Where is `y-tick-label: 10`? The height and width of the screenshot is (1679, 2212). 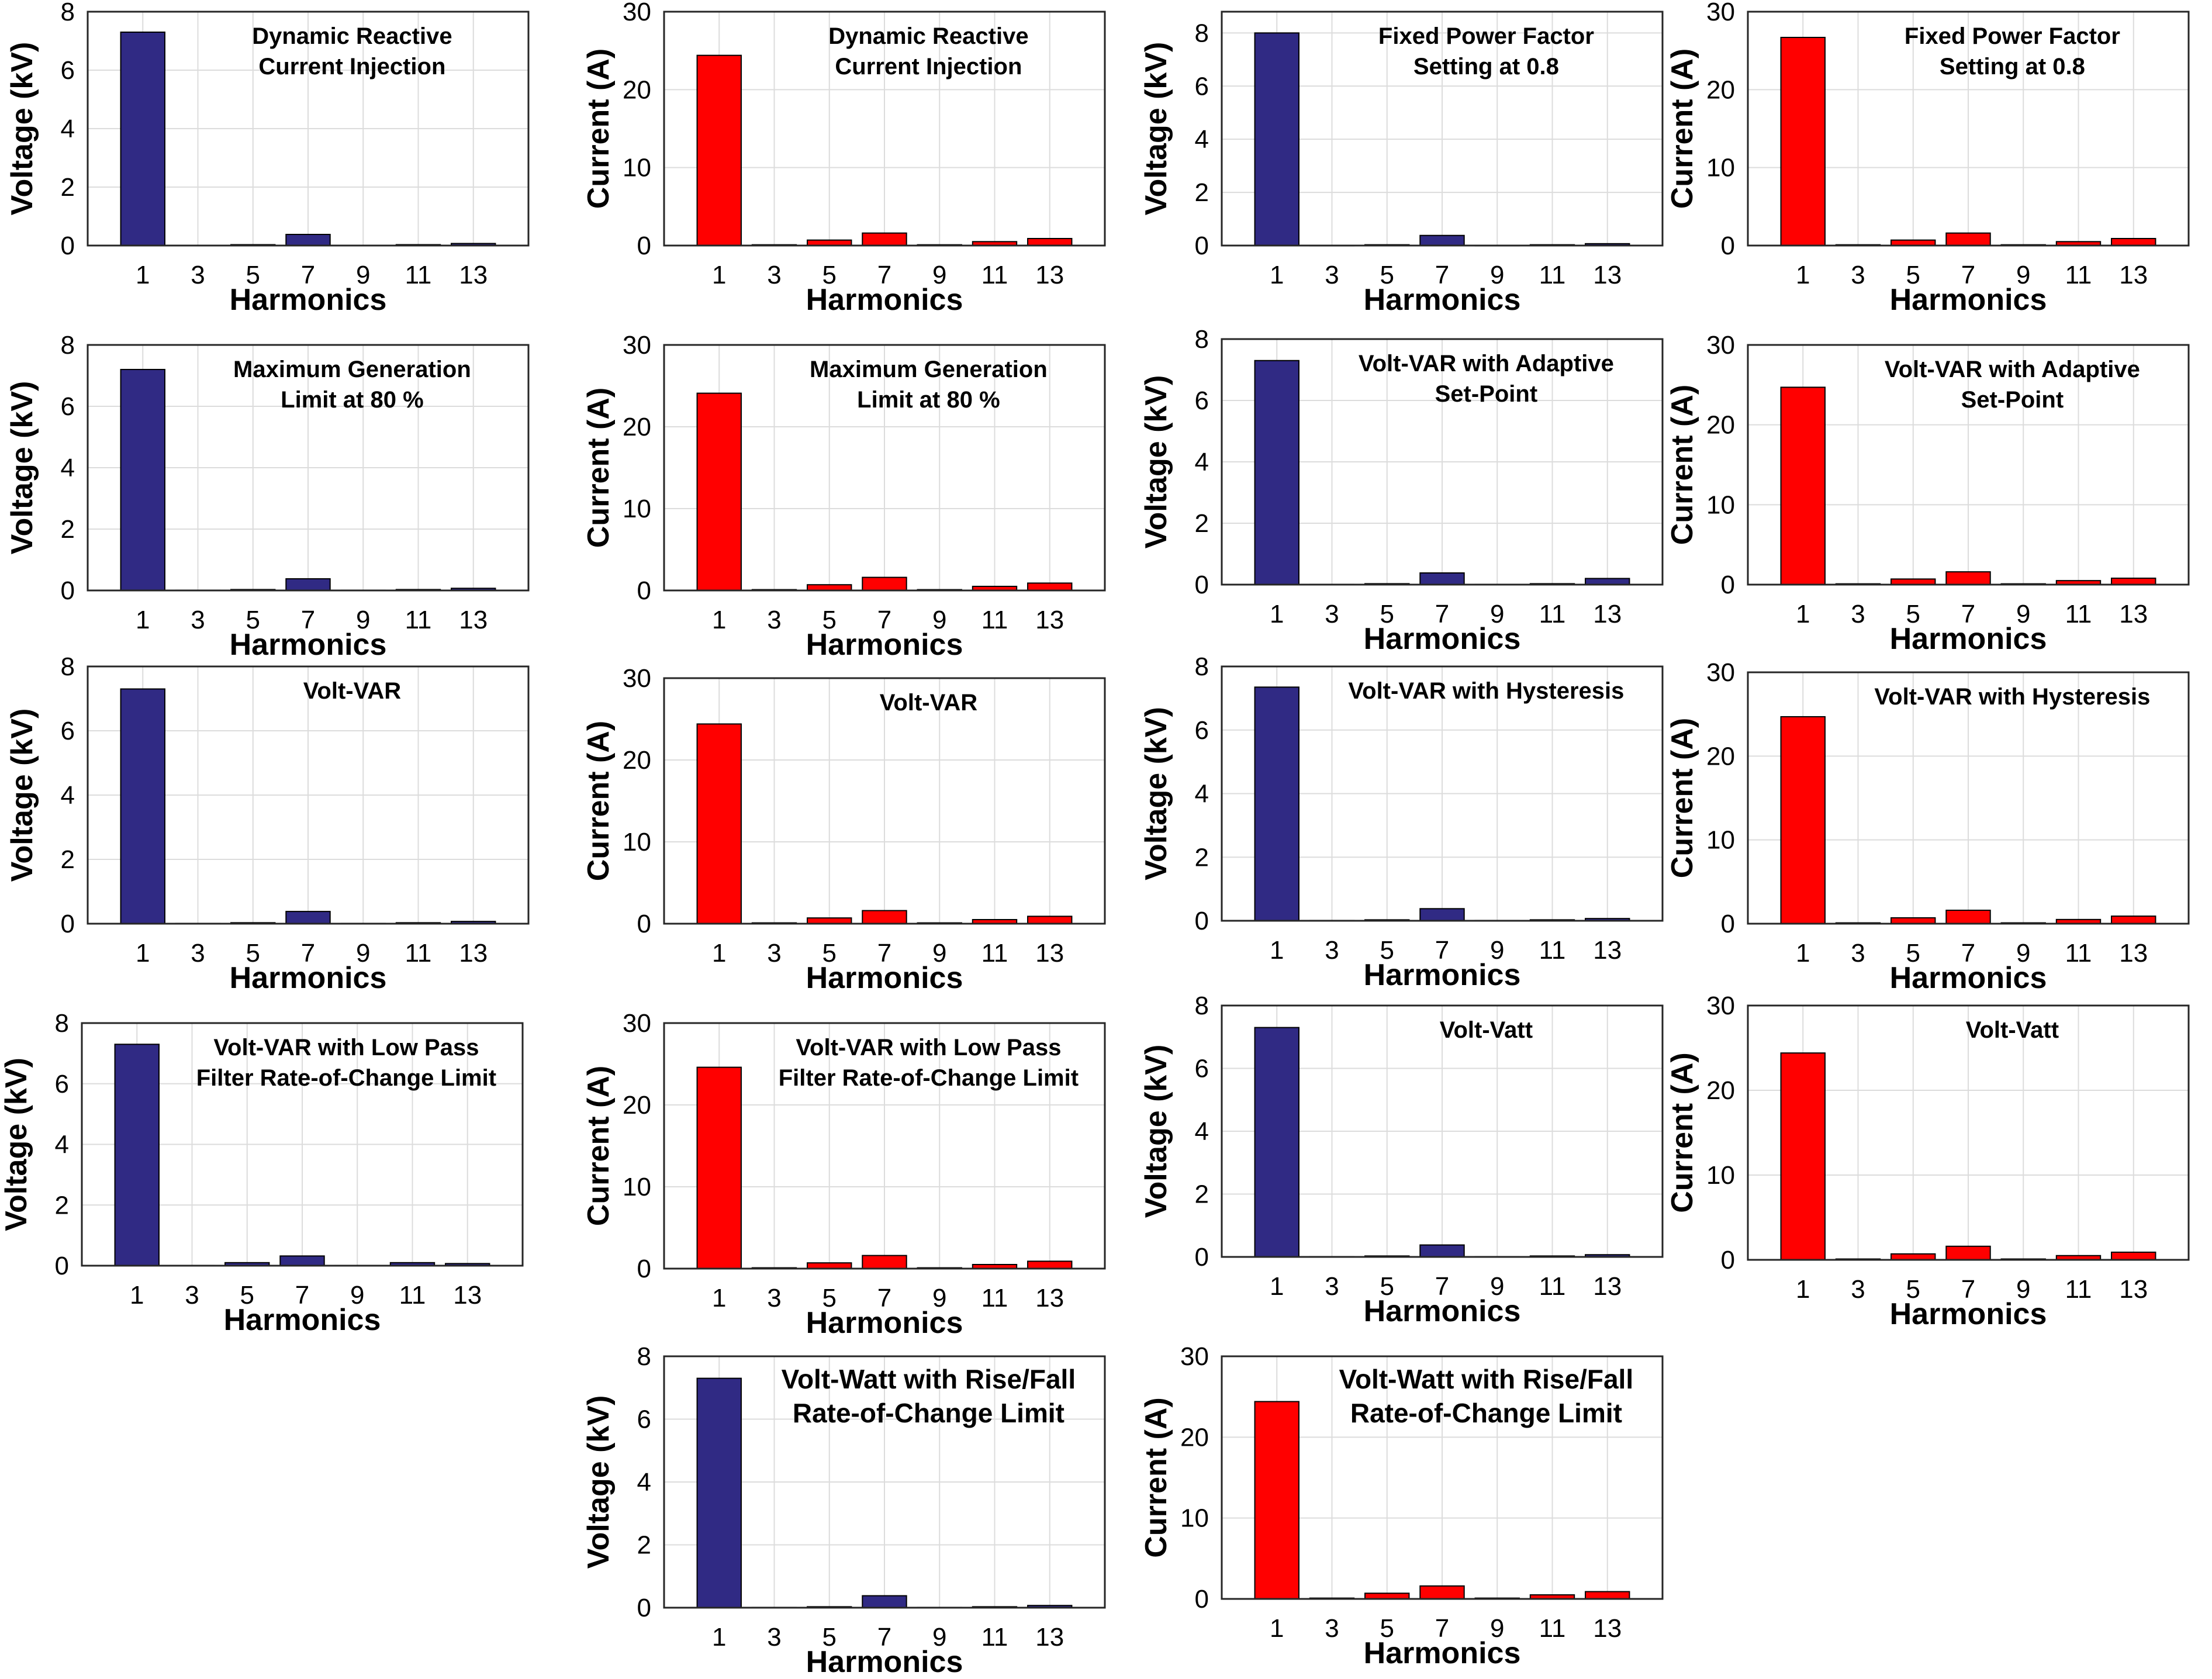 y-tick-label: 10 is located at coordinates (1720, 505).